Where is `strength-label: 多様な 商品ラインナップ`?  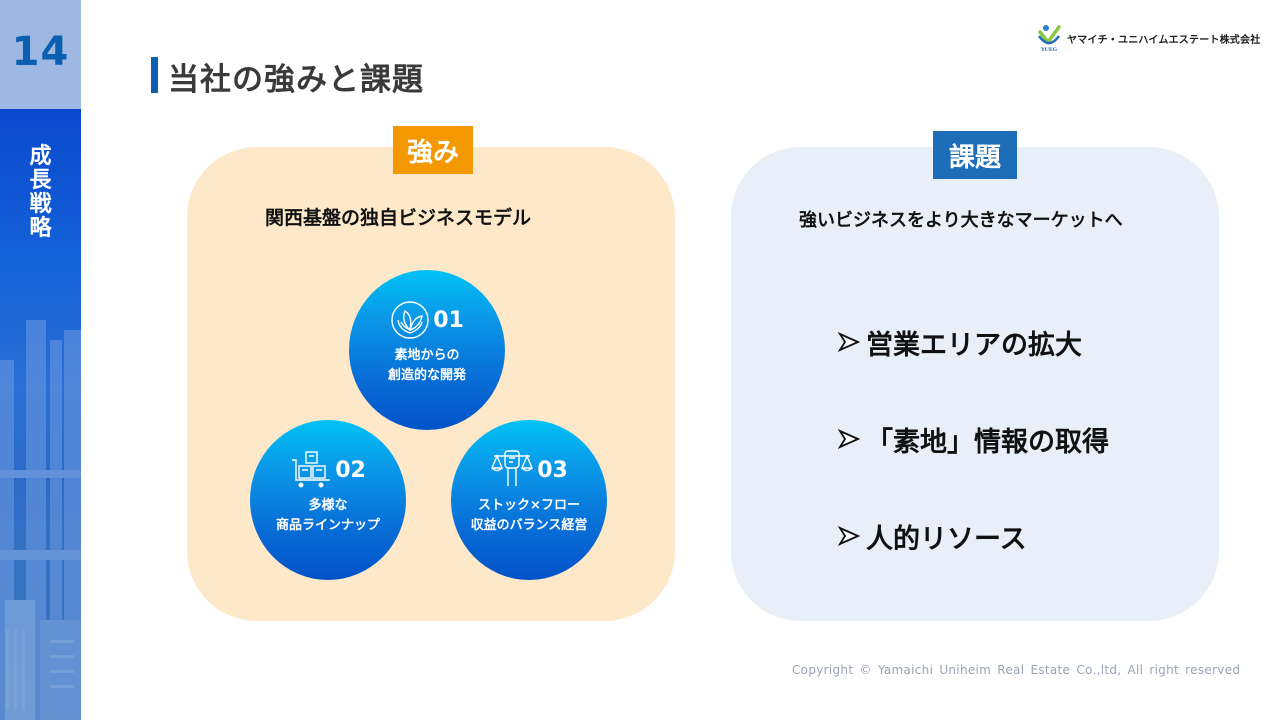
strength-label: 多様な 商品ラインナップ is located at coordinates (328, 516).